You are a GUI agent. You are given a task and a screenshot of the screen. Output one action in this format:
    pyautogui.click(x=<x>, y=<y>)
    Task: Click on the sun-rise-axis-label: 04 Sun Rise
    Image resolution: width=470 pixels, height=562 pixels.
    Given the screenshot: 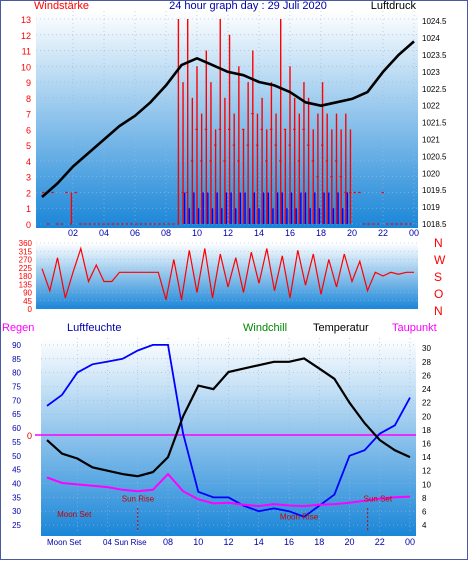 What is the action you would take?
    pyautogui.click(x=125, y=542)
    